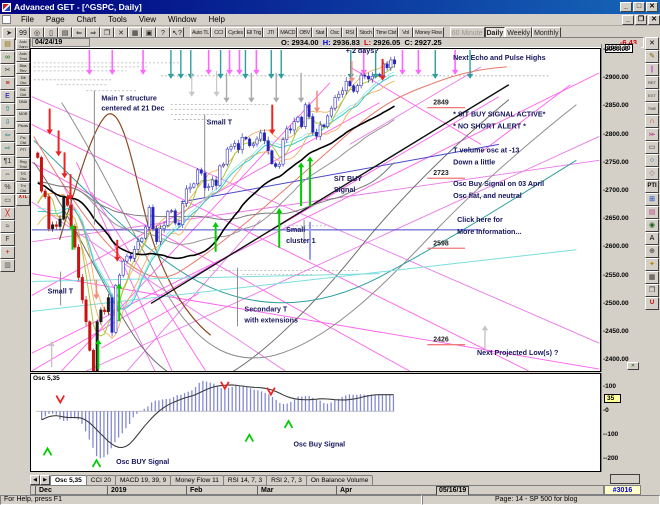  What do you see at coordinates (652, 290) in the screenshot?
I see `copy-icon: ❐` at bounding box center [652, 290].